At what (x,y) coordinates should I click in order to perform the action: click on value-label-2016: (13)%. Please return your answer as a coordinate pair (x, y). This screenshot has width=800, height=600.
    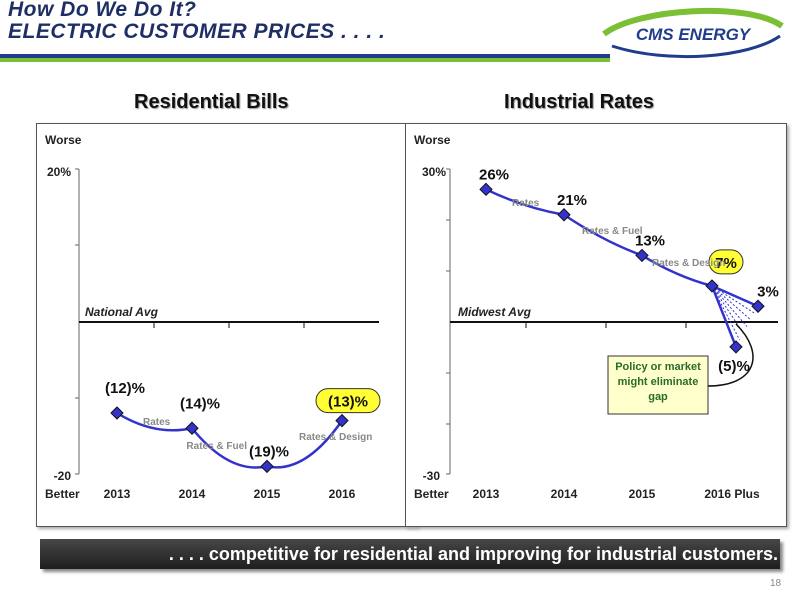
    Looking at the image, I should click on (348, 402).